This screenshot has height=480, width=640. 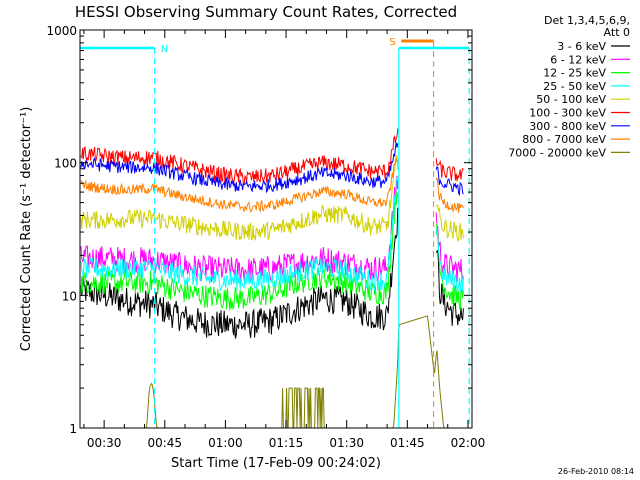 What do you see at coordinates (468, 443) in the screenshot?
I see `x-tick-label-6: 02:00` at bounding box center [468, 443].